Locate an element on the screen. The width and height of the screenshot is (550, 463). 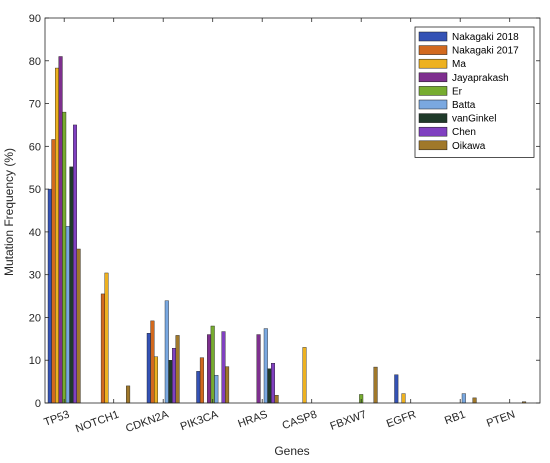
bar-pik3ca-oikawa is located at coordinates (227, 385).